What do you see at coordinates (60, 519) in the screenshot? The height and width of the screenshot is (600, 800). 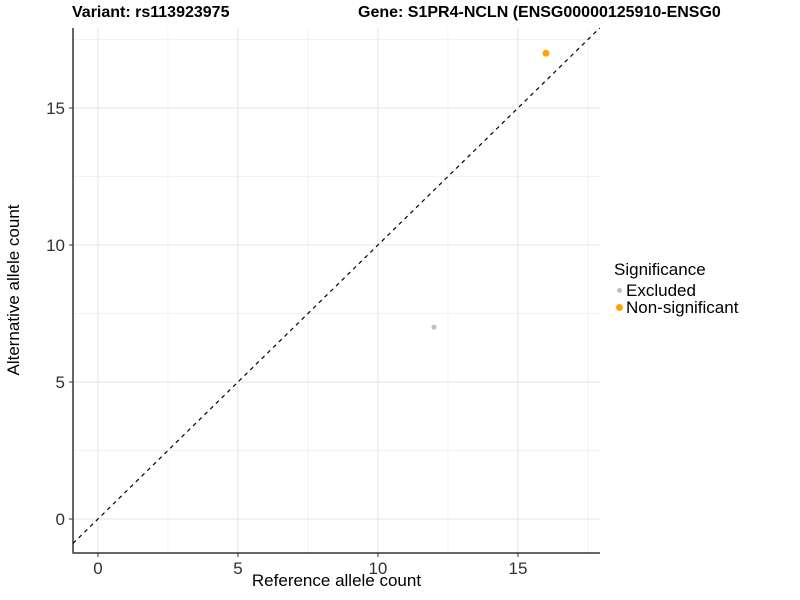 I see `y-tick-label: 0` at bounding box center [60, 519].